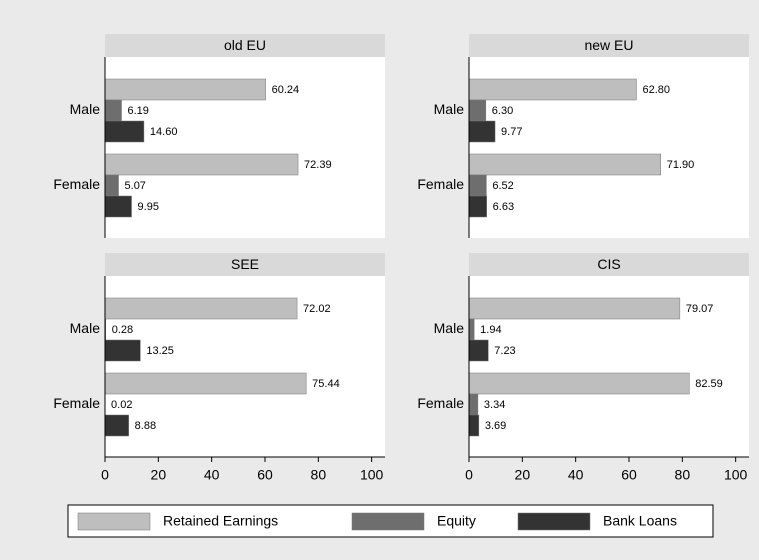 The width and height of the screenshot is (759, 560). Describe the element at coordinates (502, 111) in the screenshot. I see `value-label: 6.30` at that location.